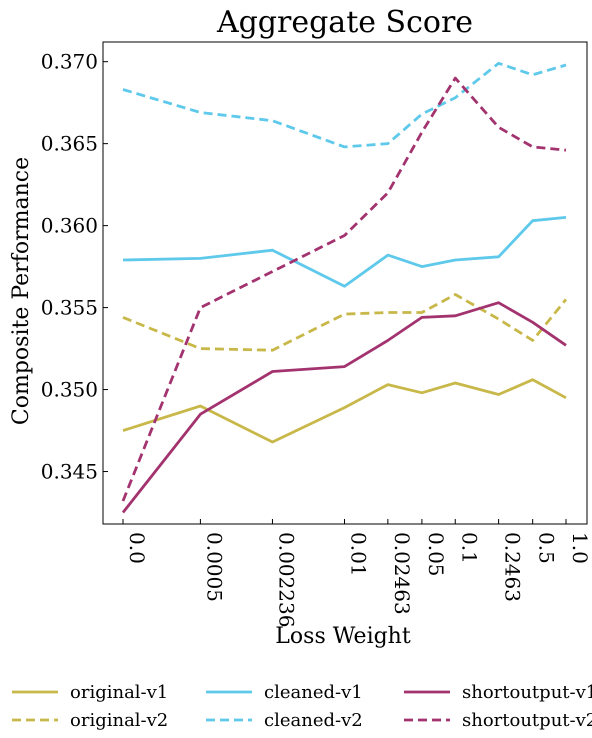 The image size is (592, 738). What do you see at coordinates (513, 567) in the screenshot?
I see `x-tick-label: 0.2463` at bounding box center [513, 567].